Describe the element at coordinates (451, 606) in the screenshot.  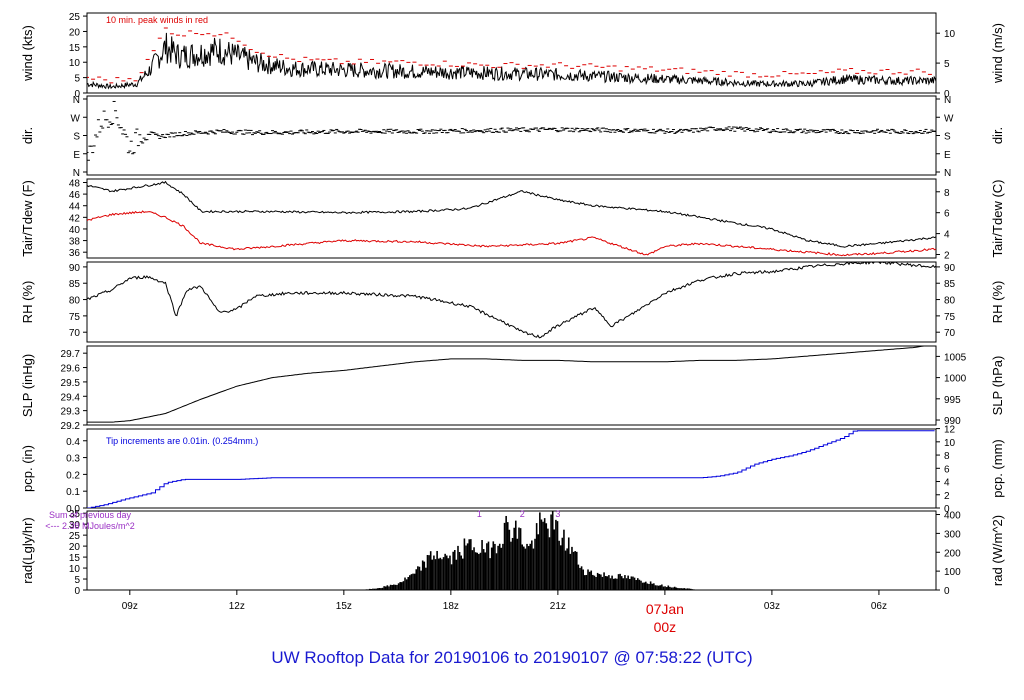
I see `time-tick-label: 18z` at that location.